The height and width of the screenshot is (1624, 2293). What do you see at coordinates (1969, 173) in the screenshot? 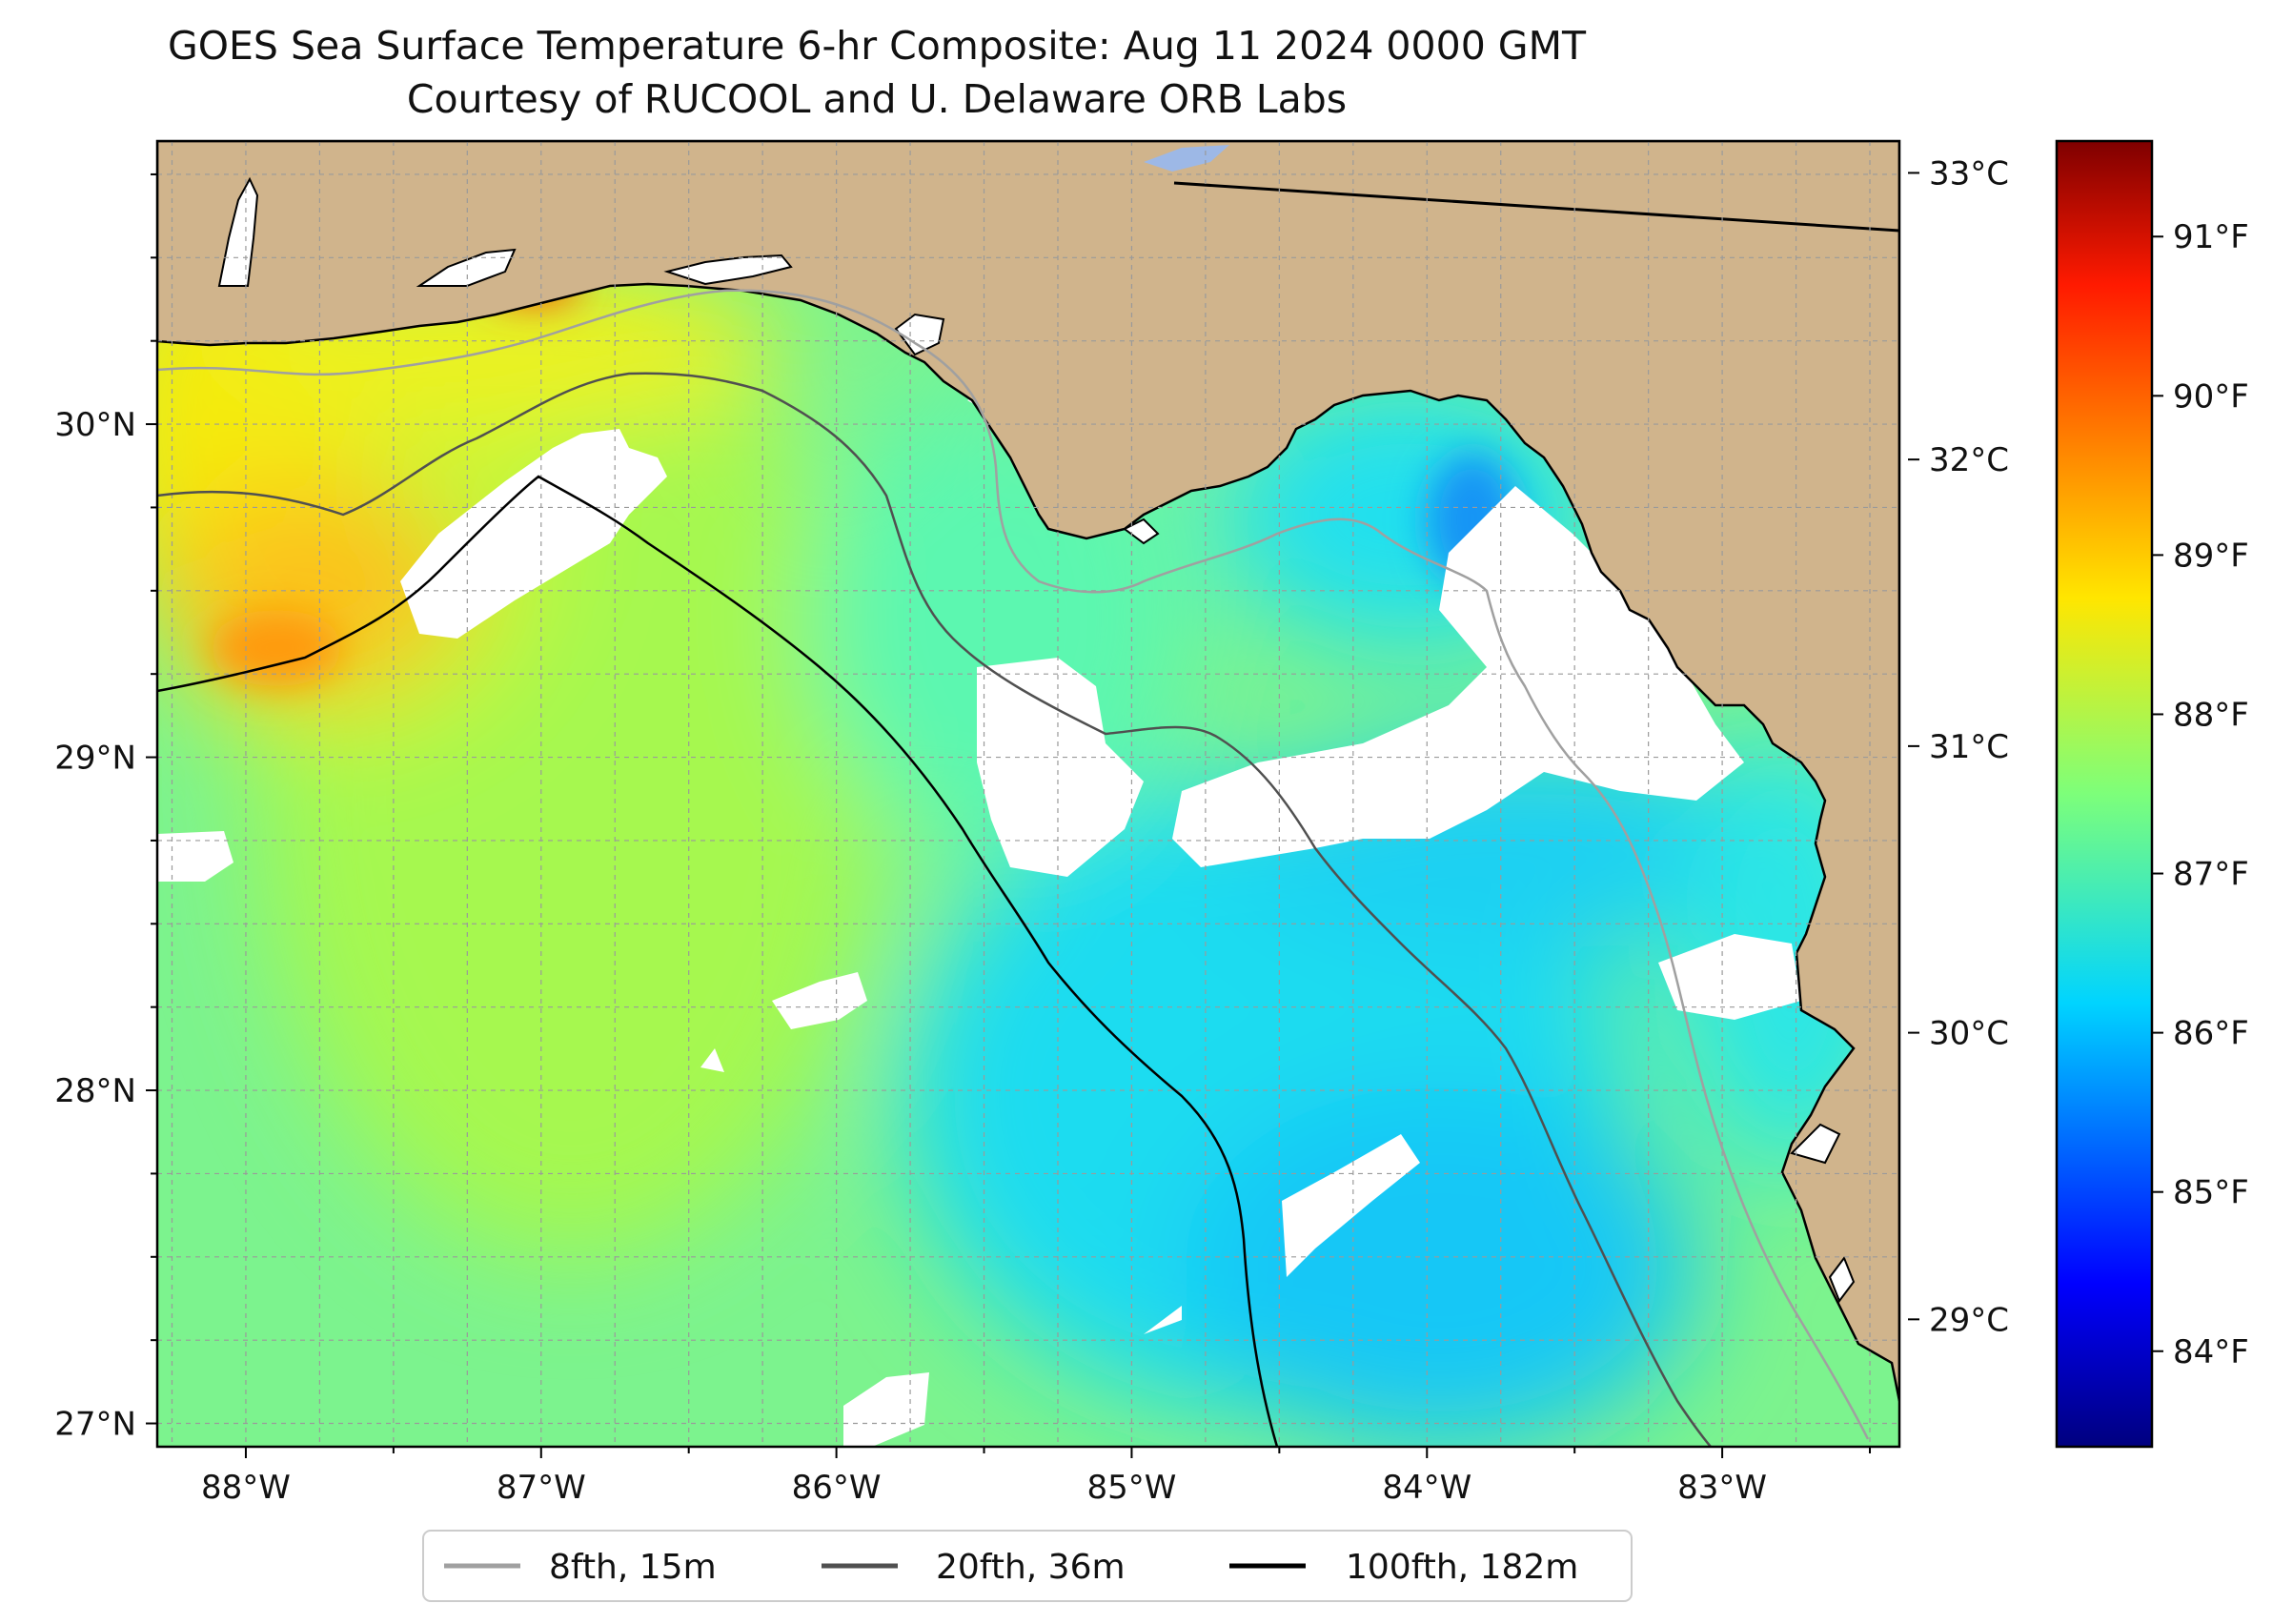
I see `colorbar-celsius-label: 33°C` at bounding box center [1969, 173].